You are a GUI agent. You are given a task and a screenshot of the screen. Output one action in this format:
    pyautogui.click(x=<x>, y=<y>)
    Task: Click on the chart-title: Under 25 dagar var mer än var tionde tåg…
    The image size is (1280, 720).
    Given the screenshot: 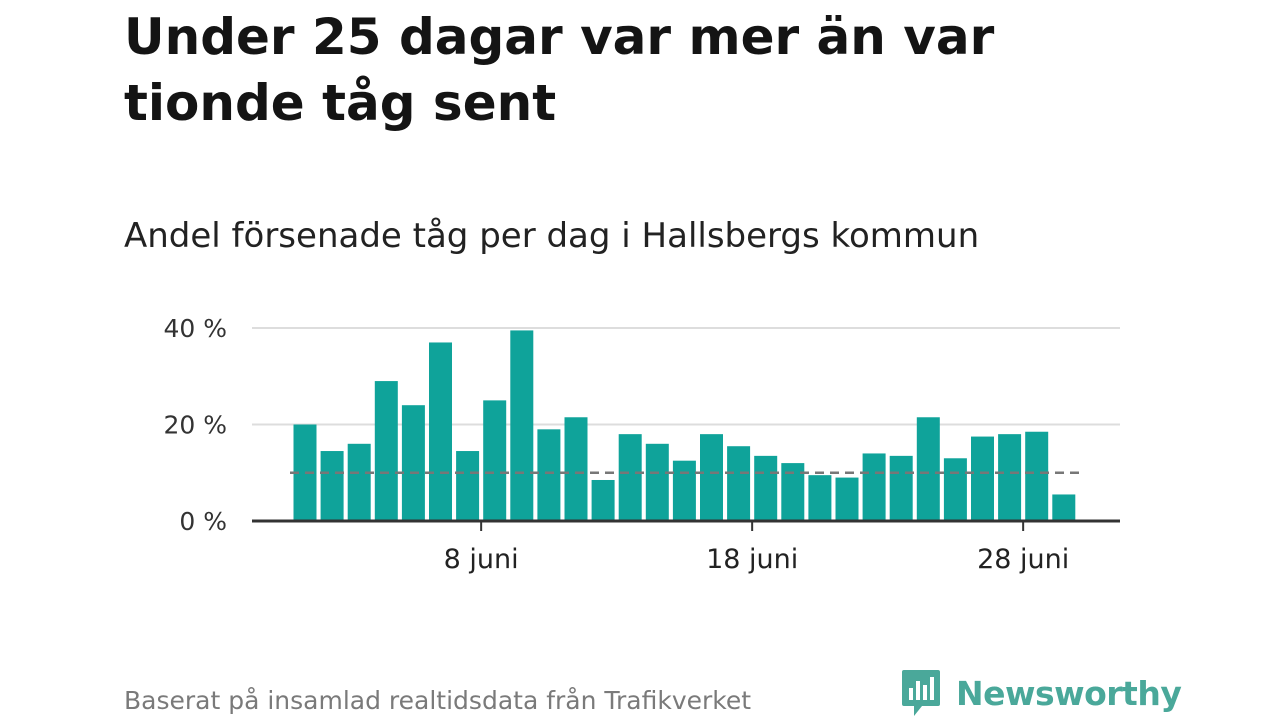 What is the action you would take?
    pyautogui.click(x=559, y=70)
    